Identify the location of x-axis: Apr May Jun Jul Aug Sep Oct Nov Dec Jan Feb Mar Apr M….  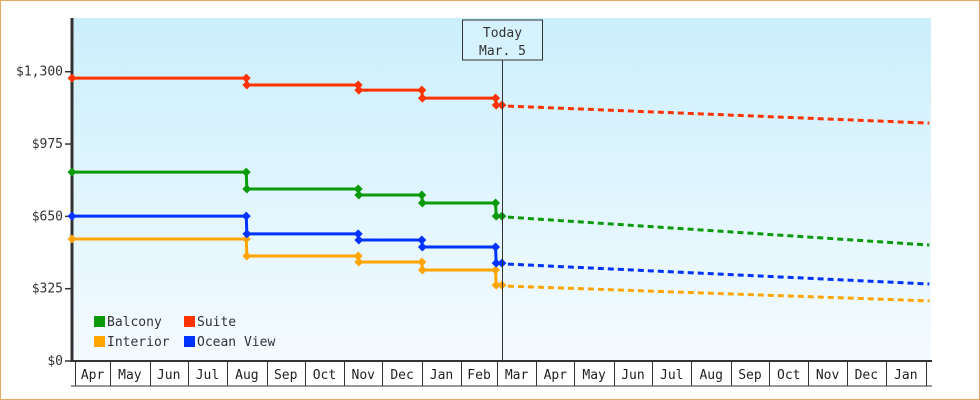
(501, 373).